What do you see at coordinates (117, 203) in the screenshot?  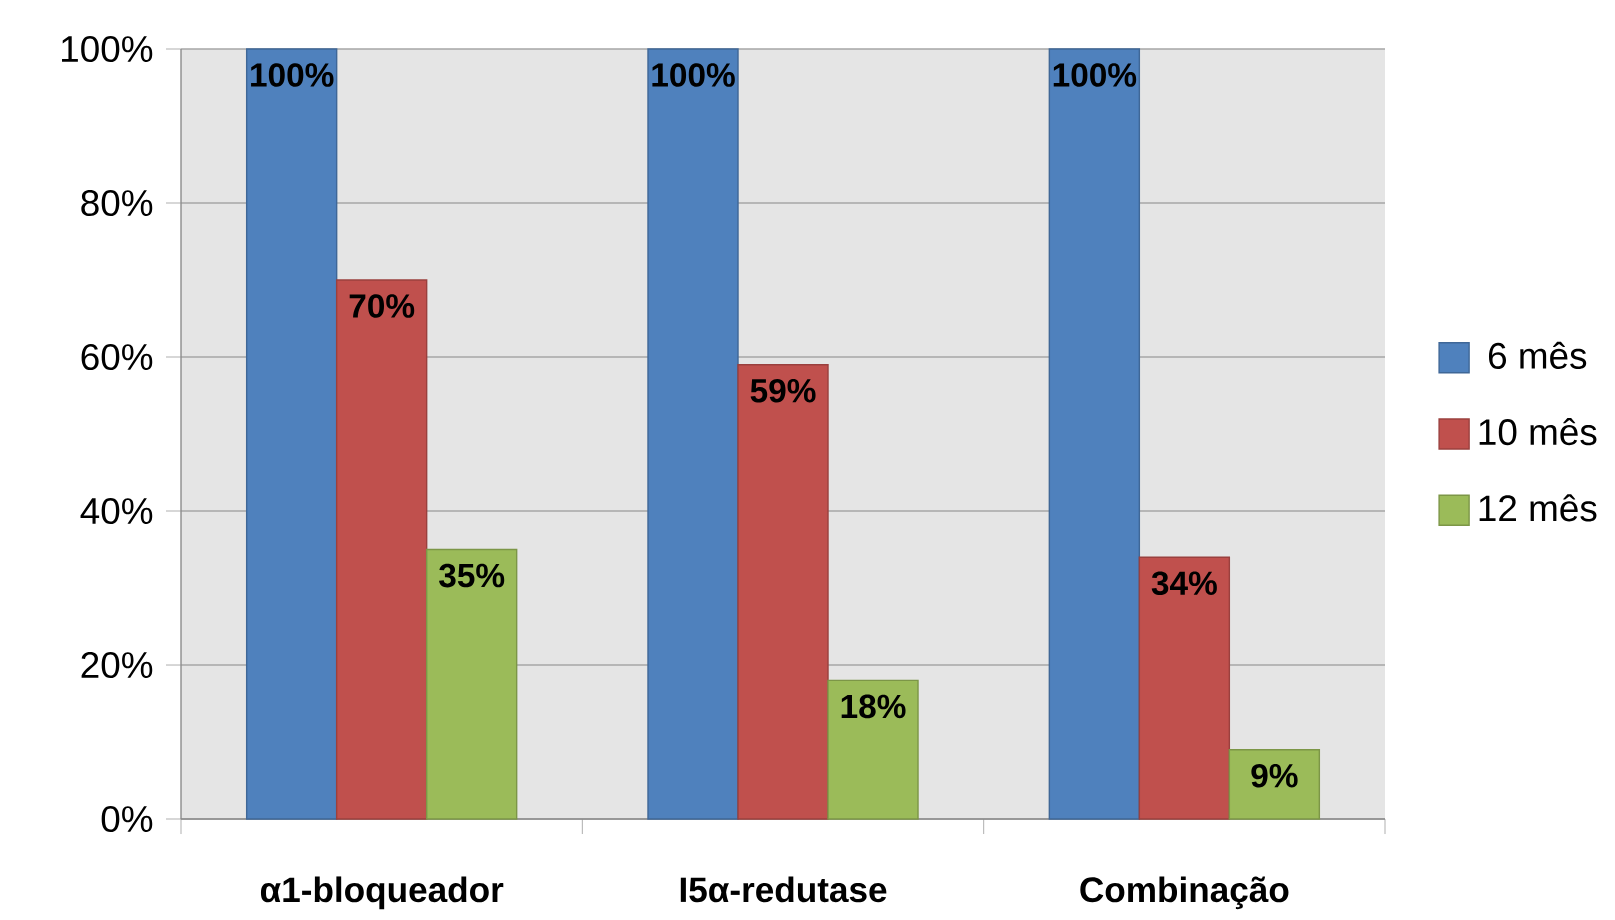 I see `y-tick-label: 80%` at bounding box center [117, 203].